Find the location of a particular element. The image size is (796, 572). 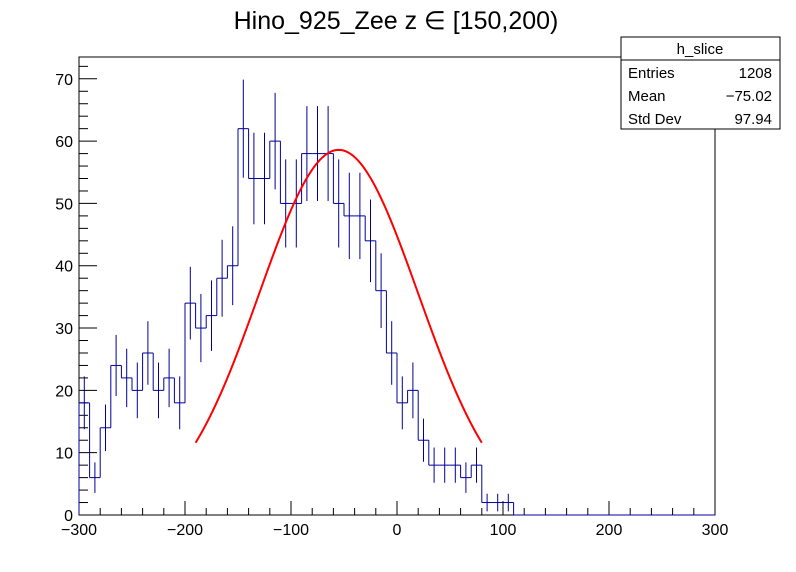

y-tick-label: 60 is located at coordinates (64, 142).